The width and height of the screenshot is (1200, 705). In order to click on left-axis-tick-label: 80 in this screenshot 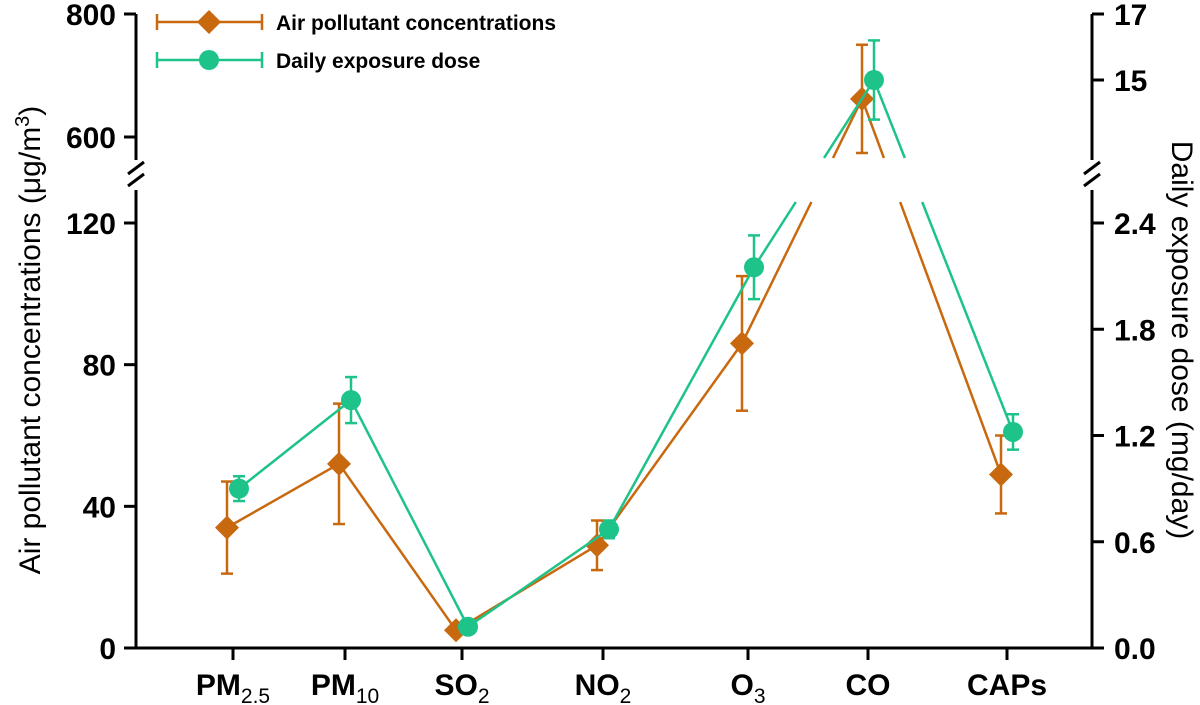, I will do `click(99, 366)`.